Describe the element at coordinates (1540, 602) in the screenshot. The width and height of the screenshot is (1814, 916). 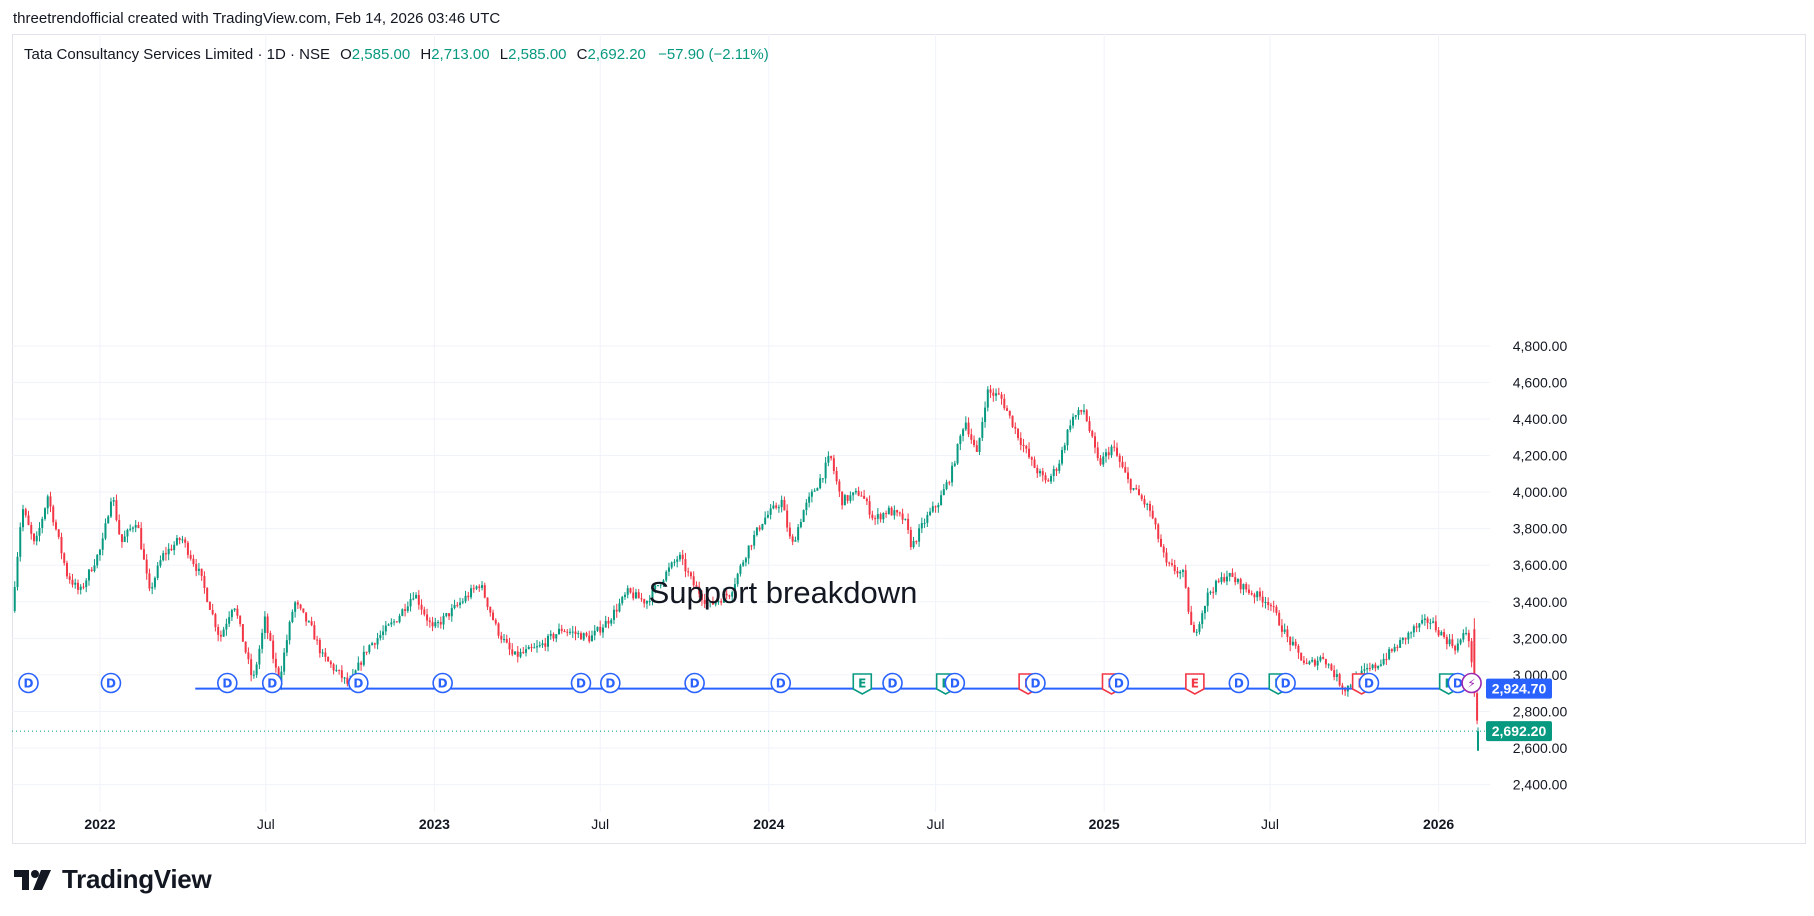
I see `price-tick-label: 3,400.00` at that location.